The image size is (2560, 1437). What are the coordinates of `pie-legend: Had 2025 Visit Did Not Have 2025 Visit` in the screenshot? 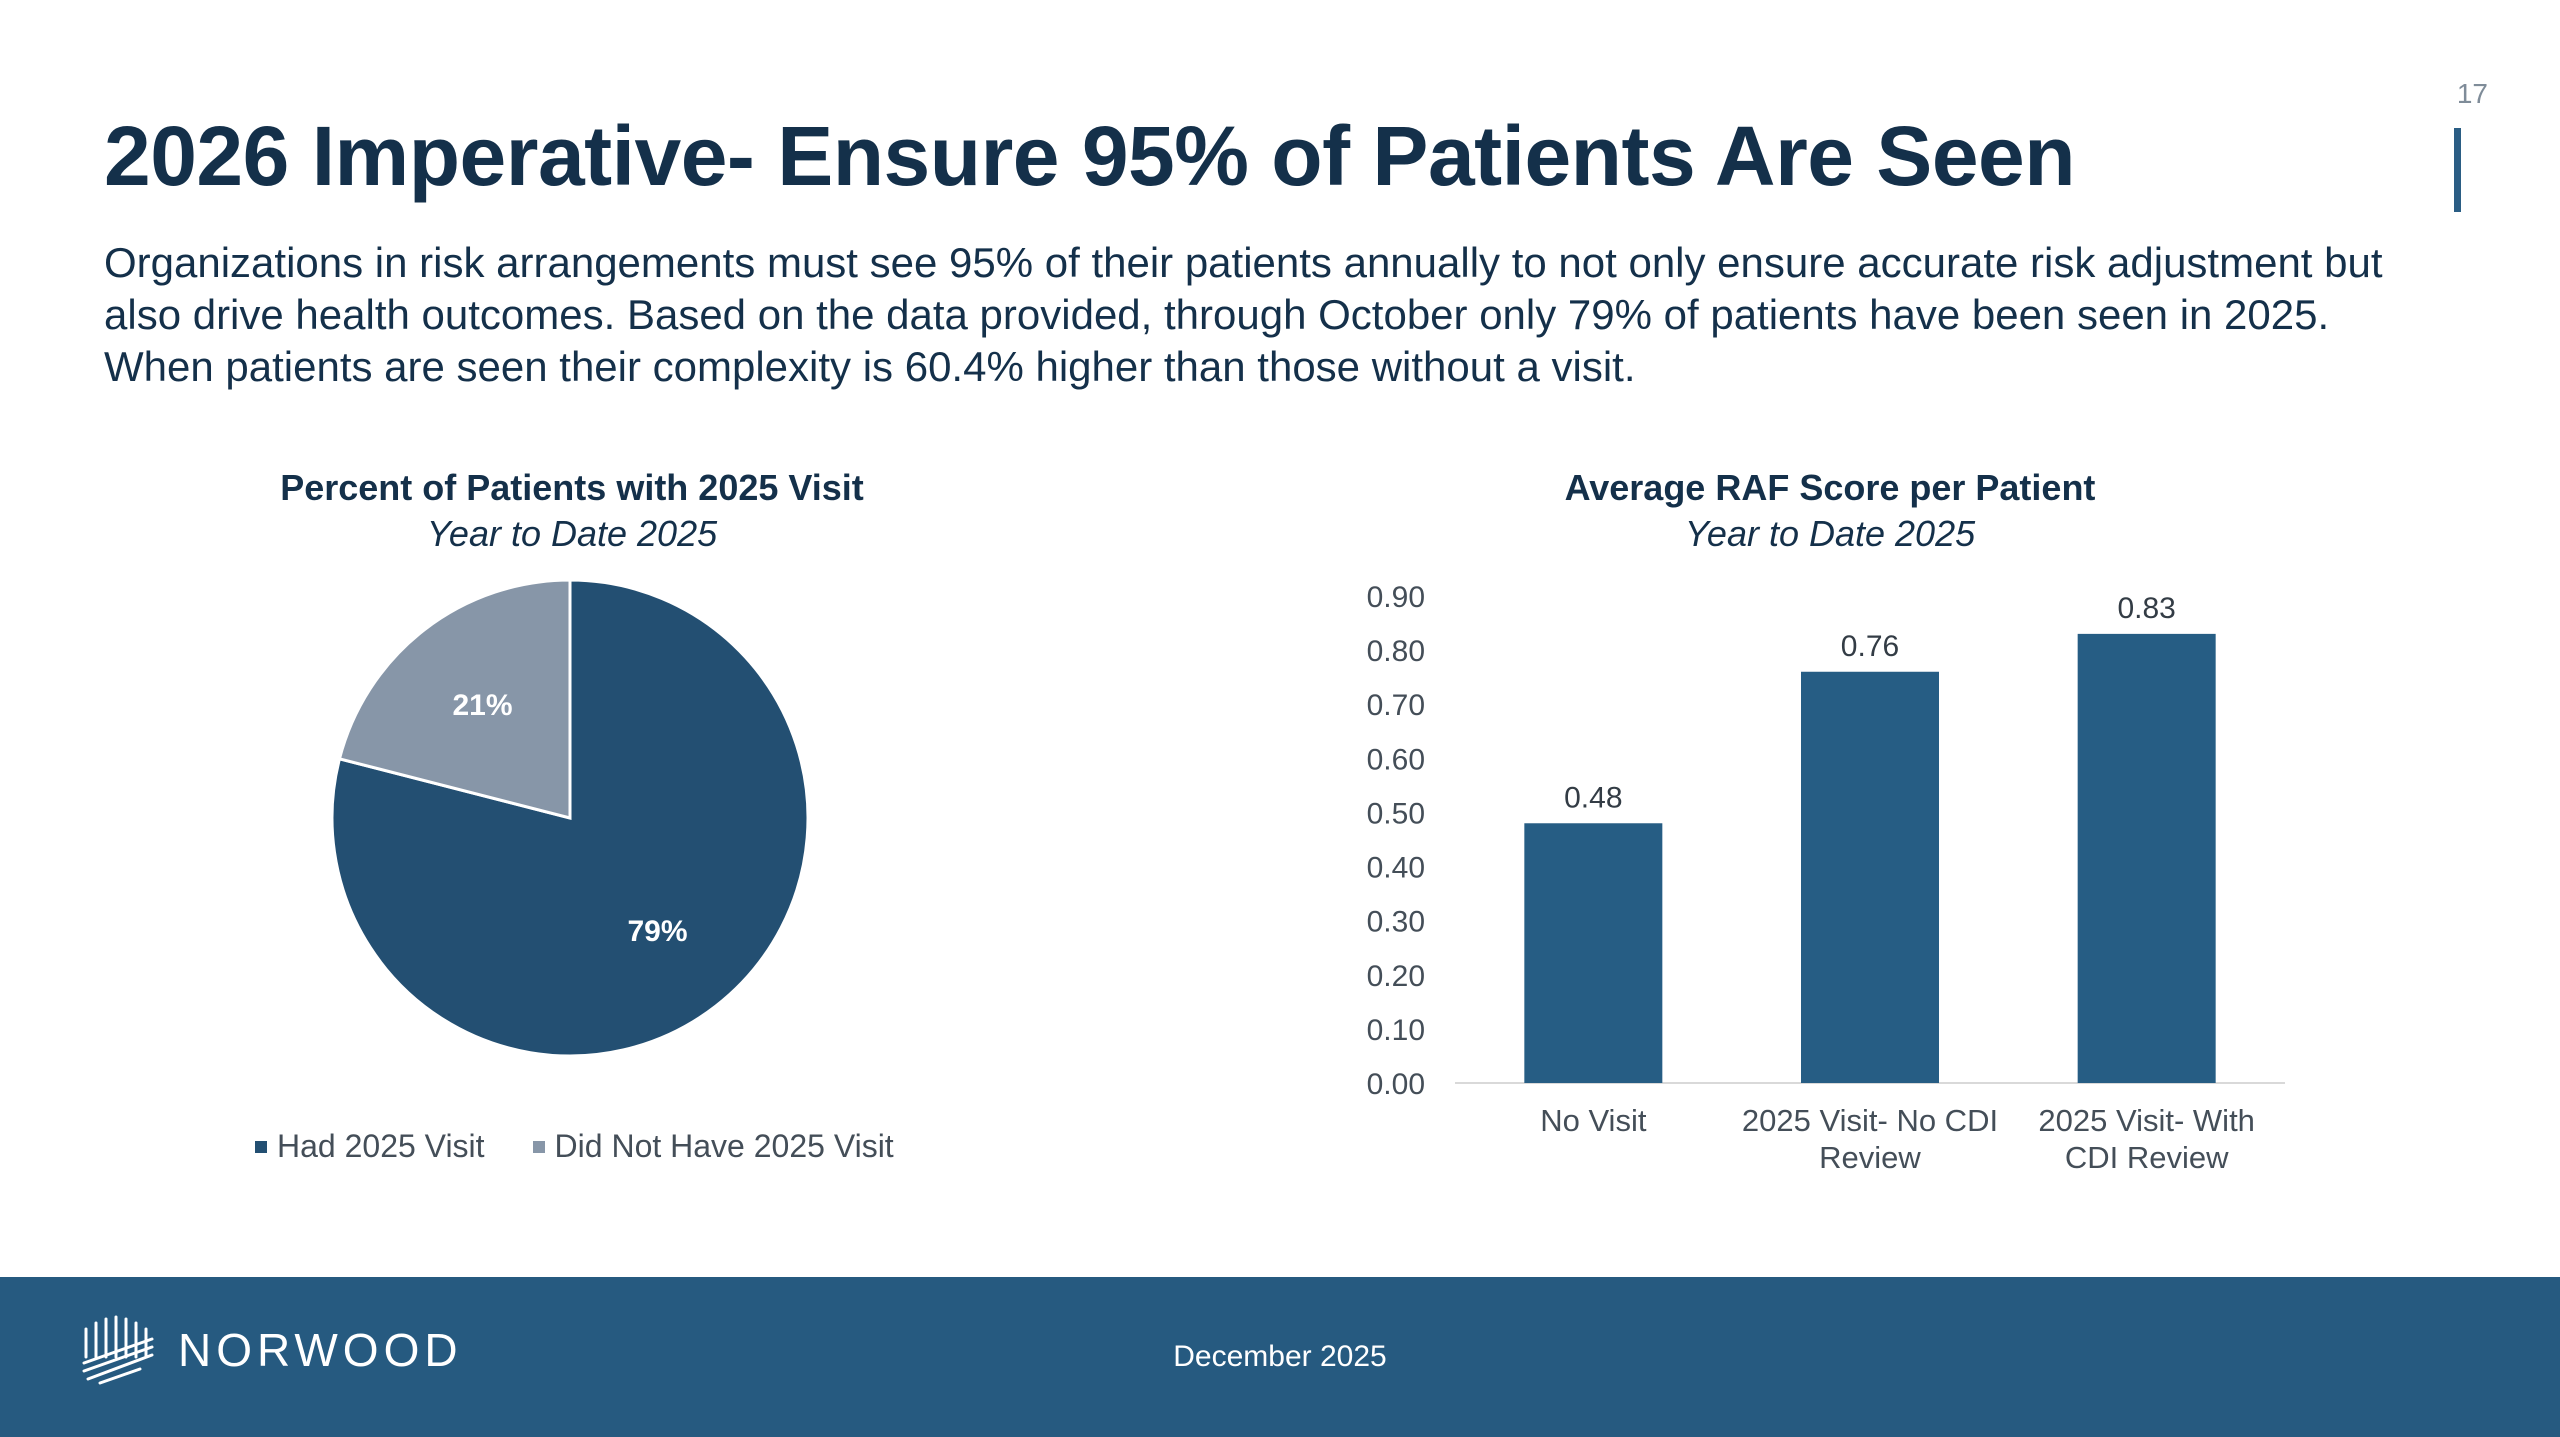 It's located at (574, 1146).